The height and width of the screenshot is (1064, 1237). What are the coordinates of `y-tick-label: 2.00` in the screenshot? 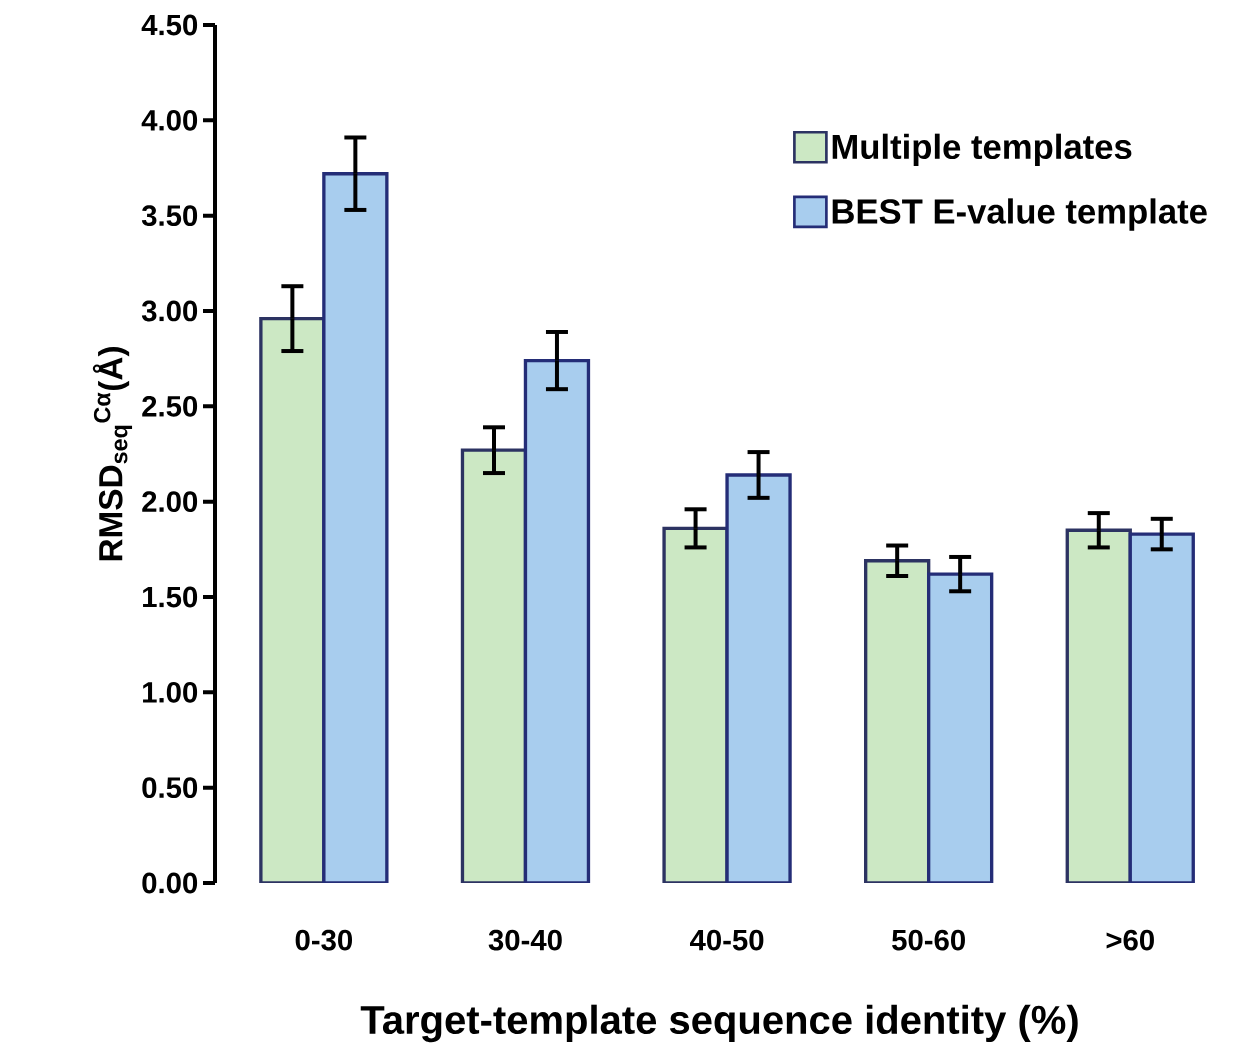 It's located at (170, 502).